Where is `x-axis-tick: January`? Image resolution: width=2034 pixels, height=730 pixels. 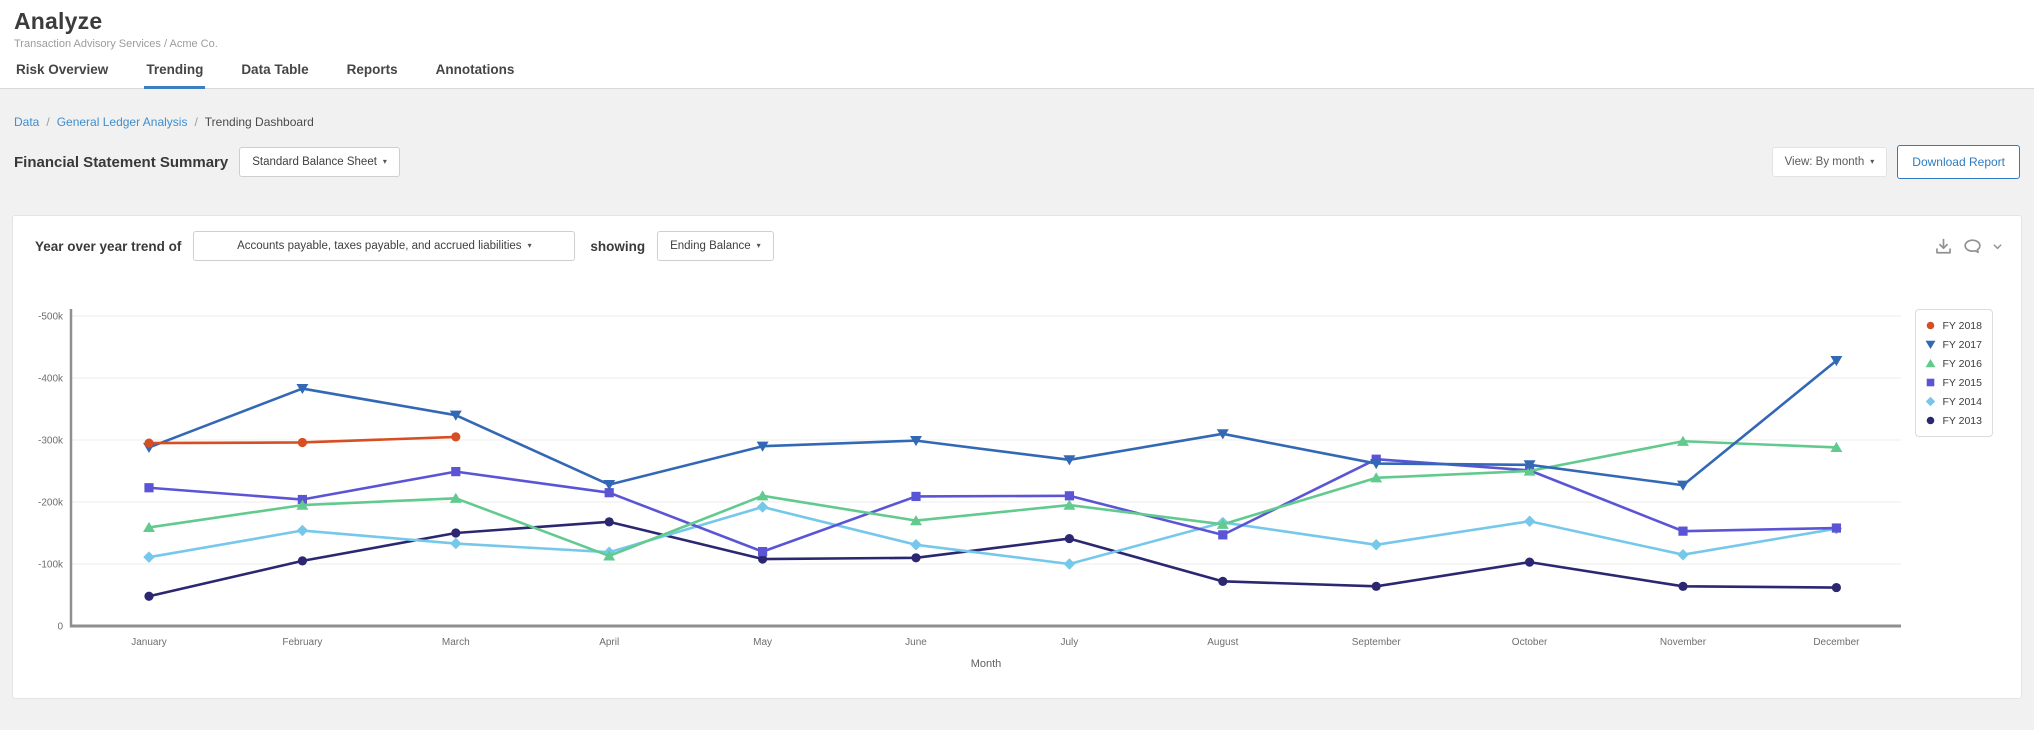
x-axis-tick: January is located at coordinates (149, 642).